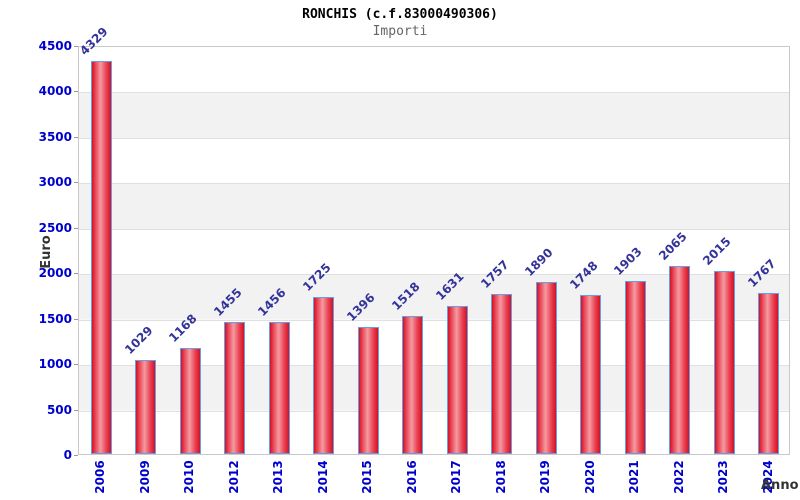 This screenshot has height=500, width=800. Describe the element at coordinates (144, 477) in the screenshot. I see `x-tick-label: 2009` at that location.